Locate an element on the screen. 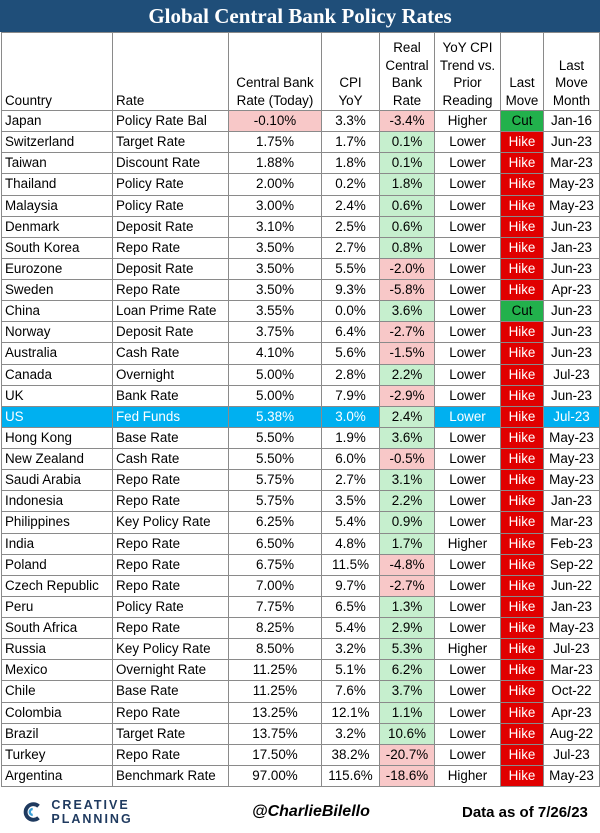 Image resolution: width=600 pixels, height=833 pixels. cell-last-move-month: Jan-23 is located at coordinates (571, 501).